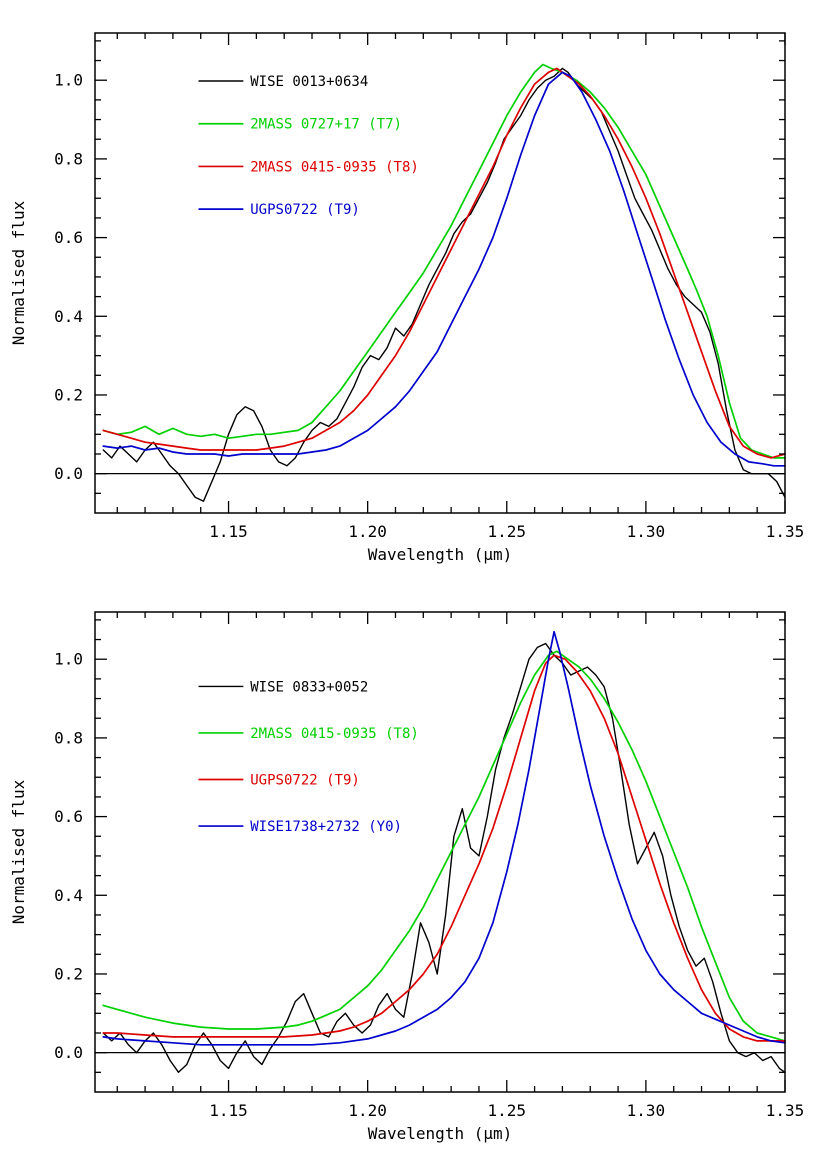  I want to click on legend-label: 2MASS 0727+17 (T7), so click(326, 125).